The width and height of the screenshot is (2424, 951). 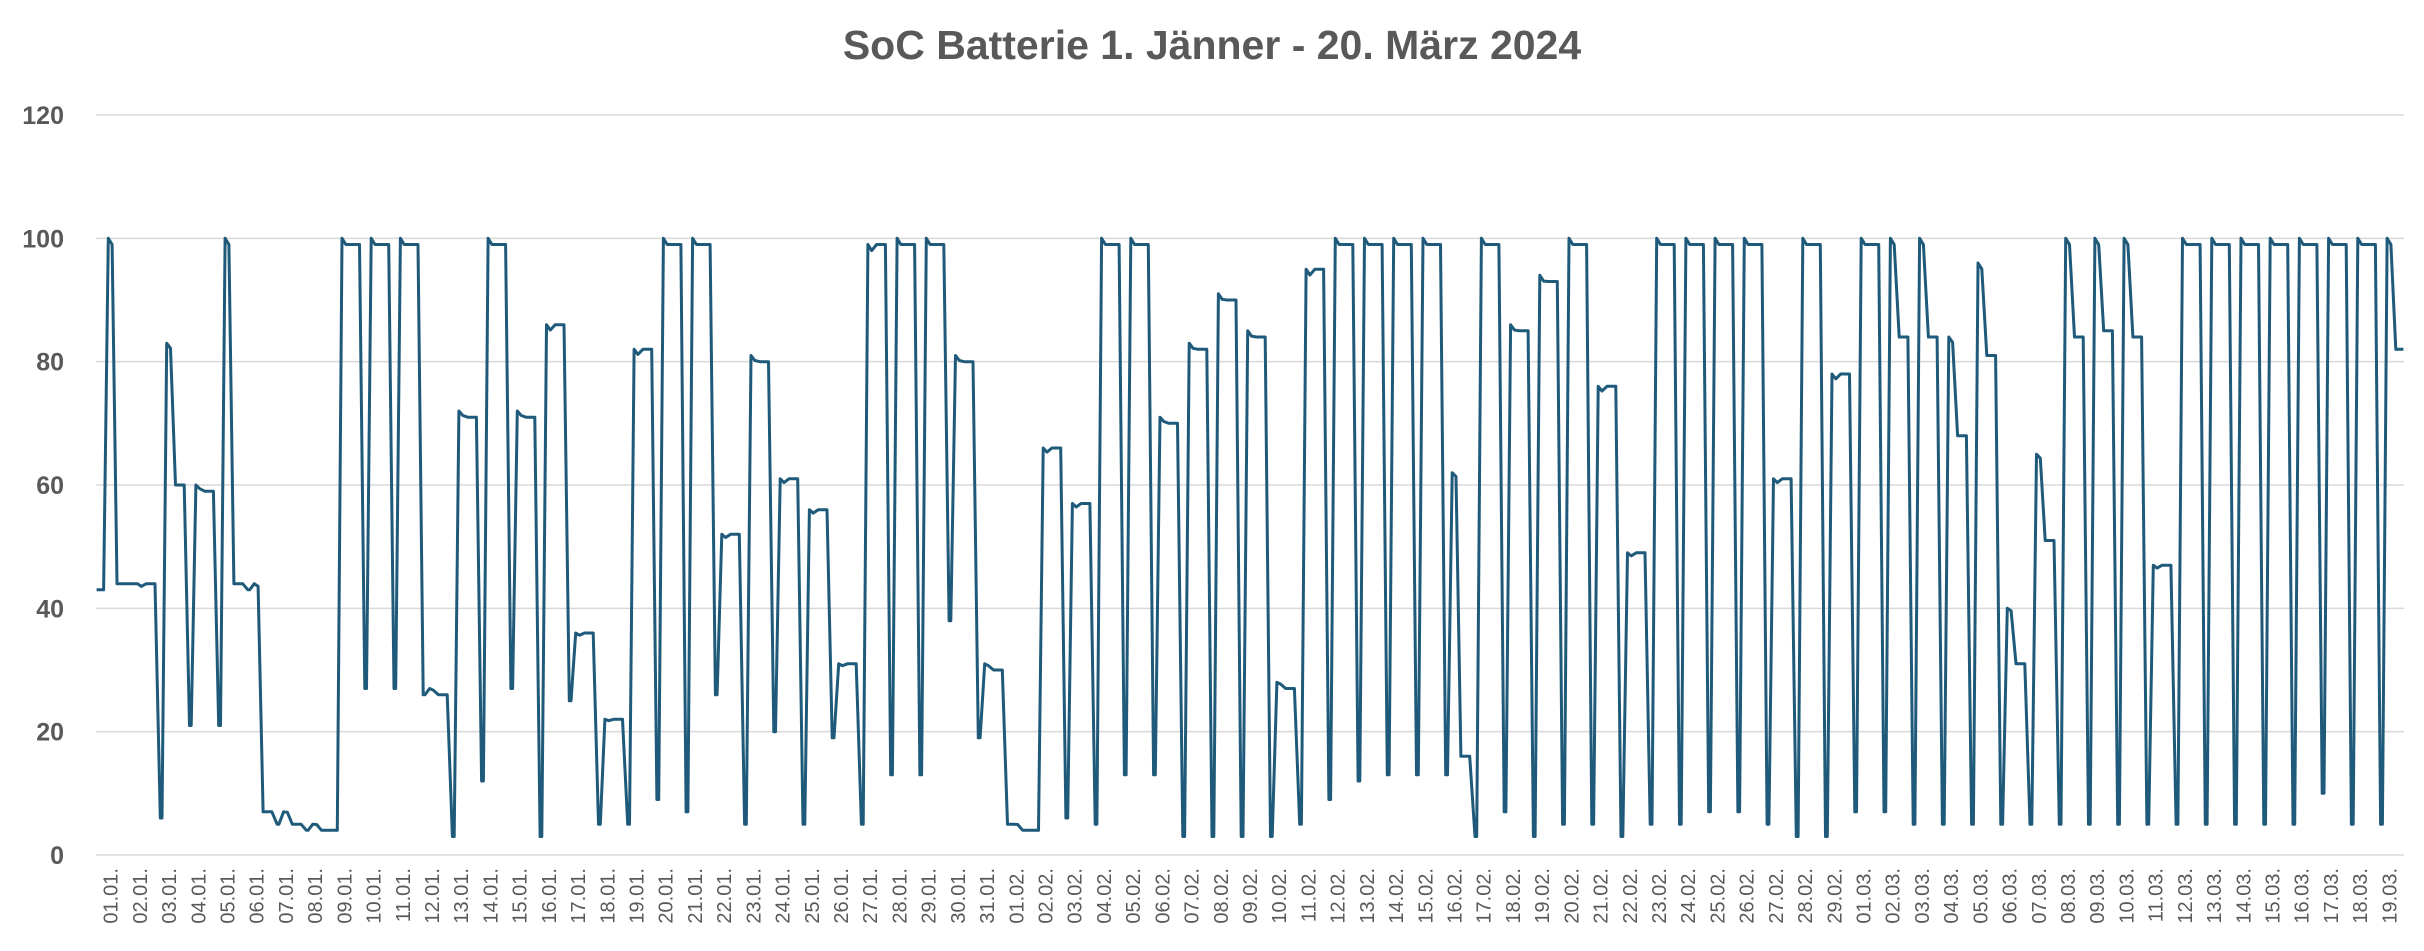 What do you see at coordinates (1777, 896) in the screenshot?
I see `x-tick-label: 27.02.` at bounding box center [1777, 896].